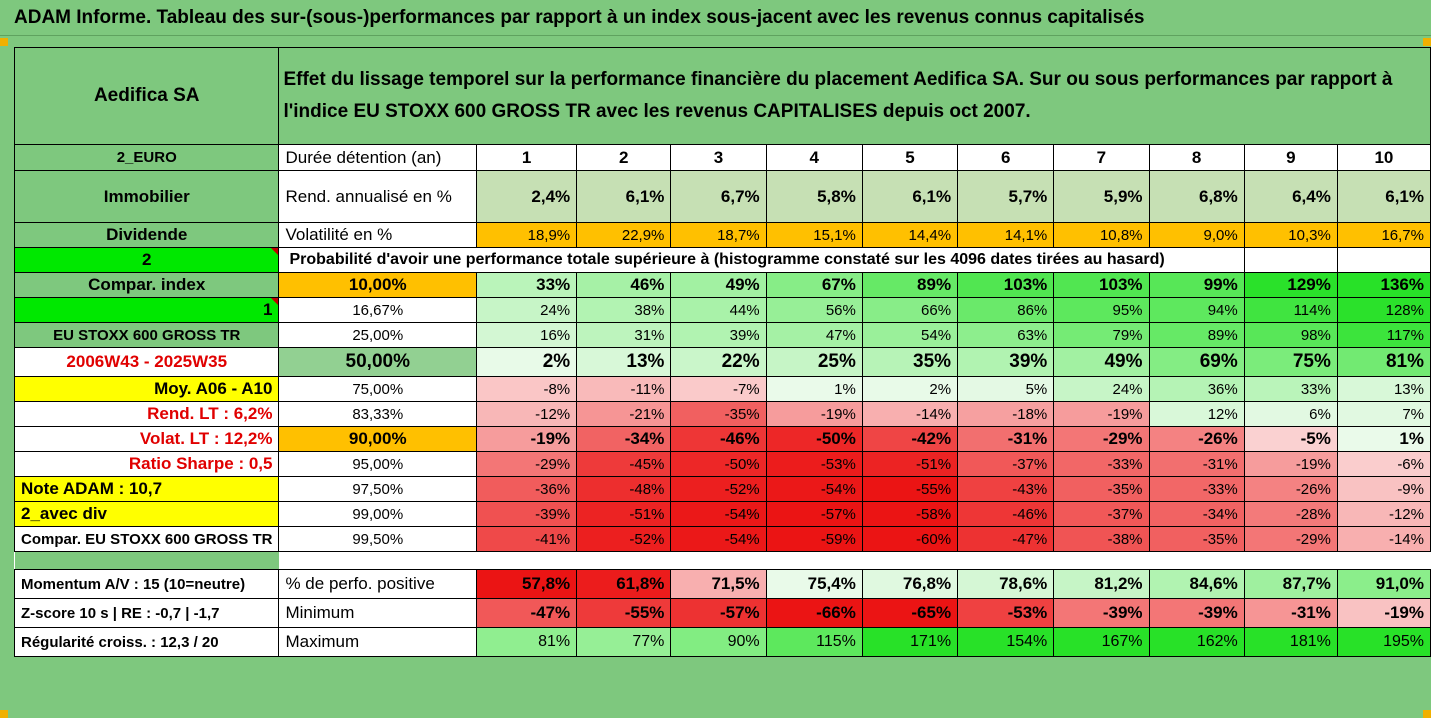 The image size is (1431, 718). What do you see at coordinates (1383, 613) in the screenshot?
I see `footer-value: -19%` at bounding box center [1383, 613].